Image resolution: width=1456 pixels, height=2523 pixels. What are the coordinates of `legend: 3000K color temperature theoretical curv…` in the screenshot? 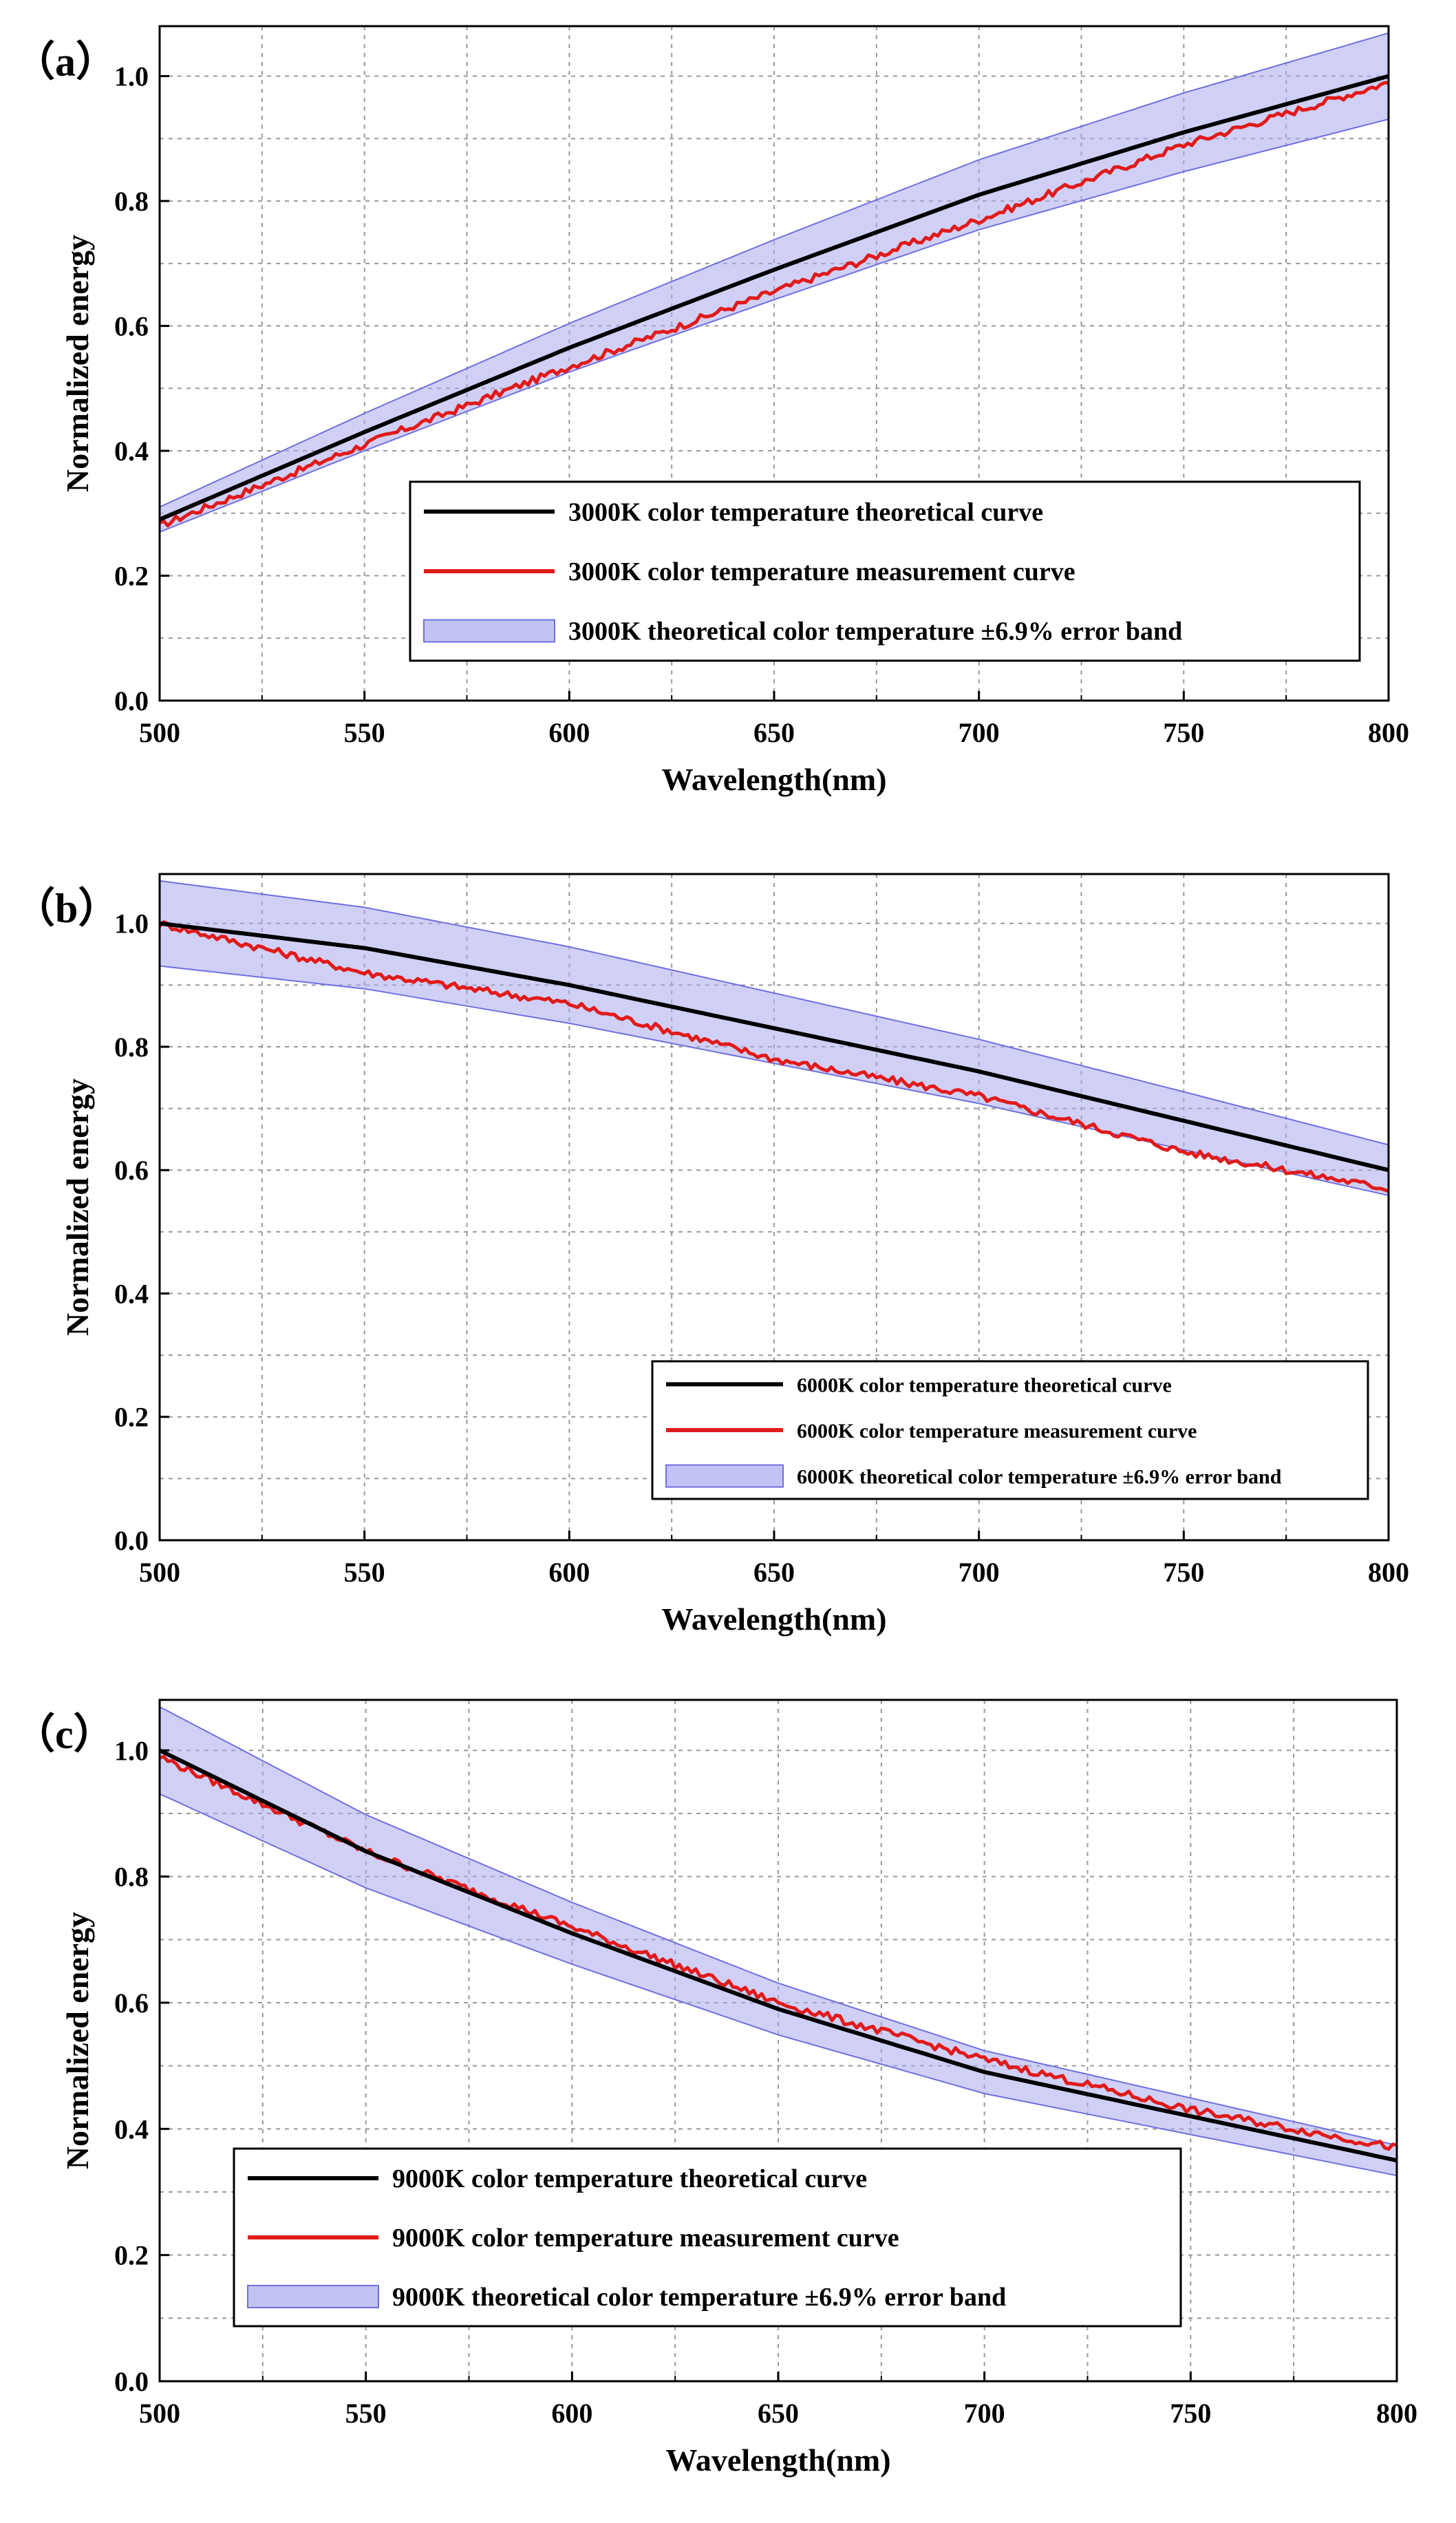 It's located at (885, 571).